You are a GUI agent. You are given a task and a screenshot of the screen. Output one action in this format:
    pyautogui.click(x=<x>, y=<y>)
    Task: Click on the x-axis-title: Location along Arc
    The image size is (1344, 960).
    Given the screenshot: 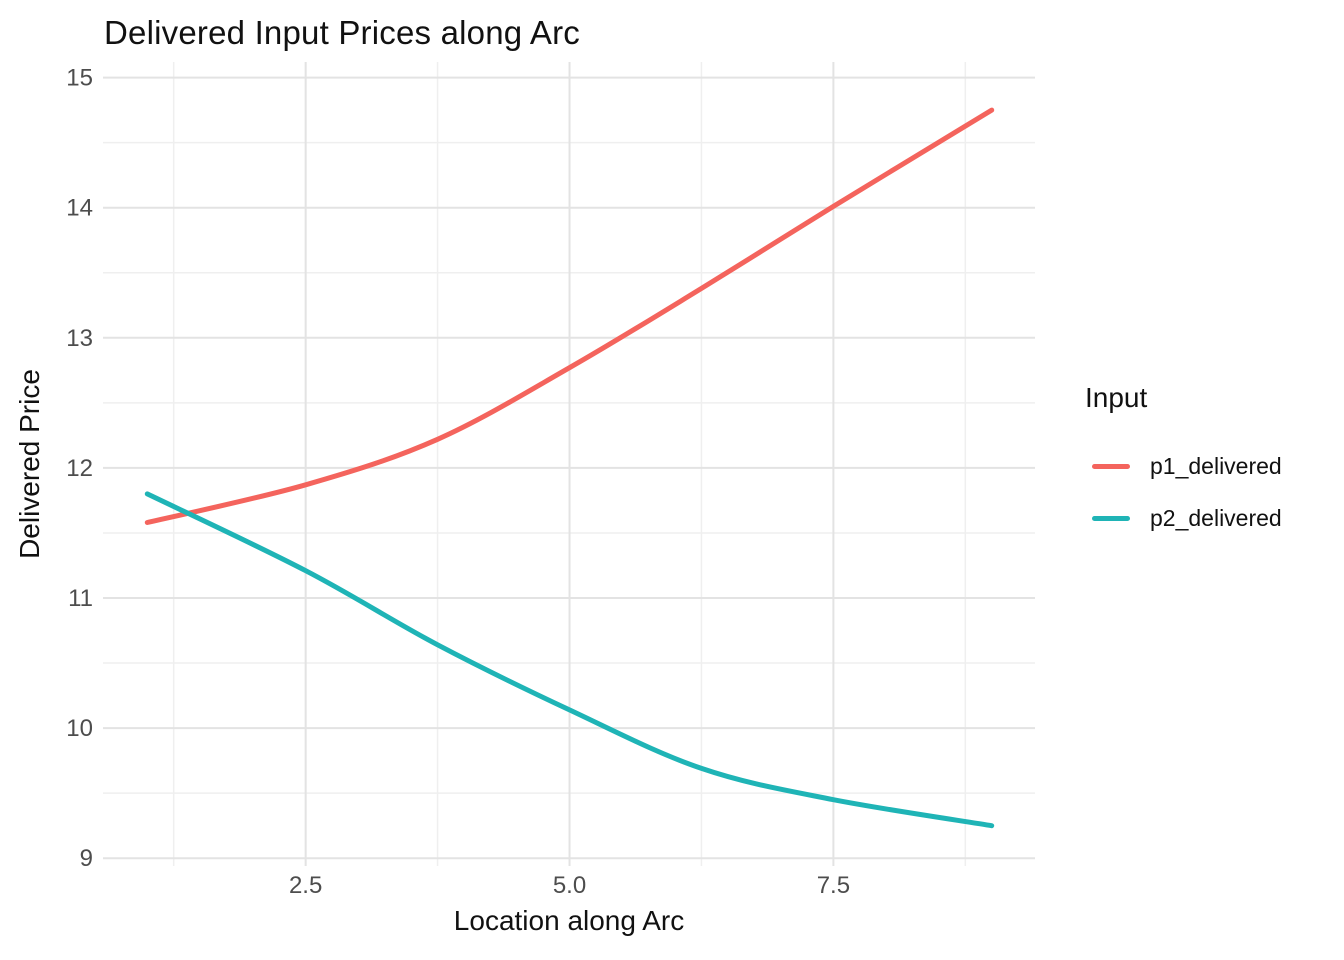 What is the action you would take?
    pyautogui.click(x=569, y=920)
    